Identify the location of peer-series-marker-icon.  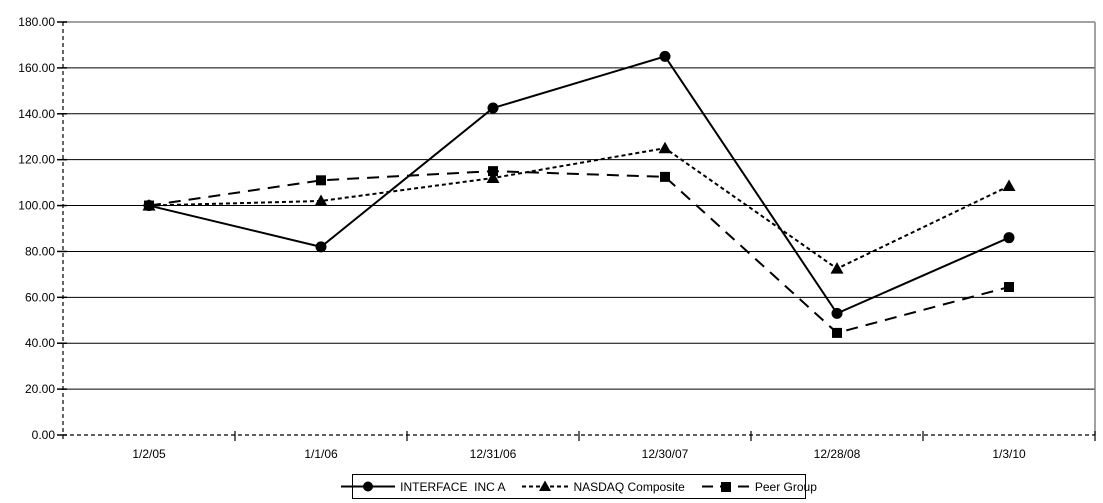
(725, 487).